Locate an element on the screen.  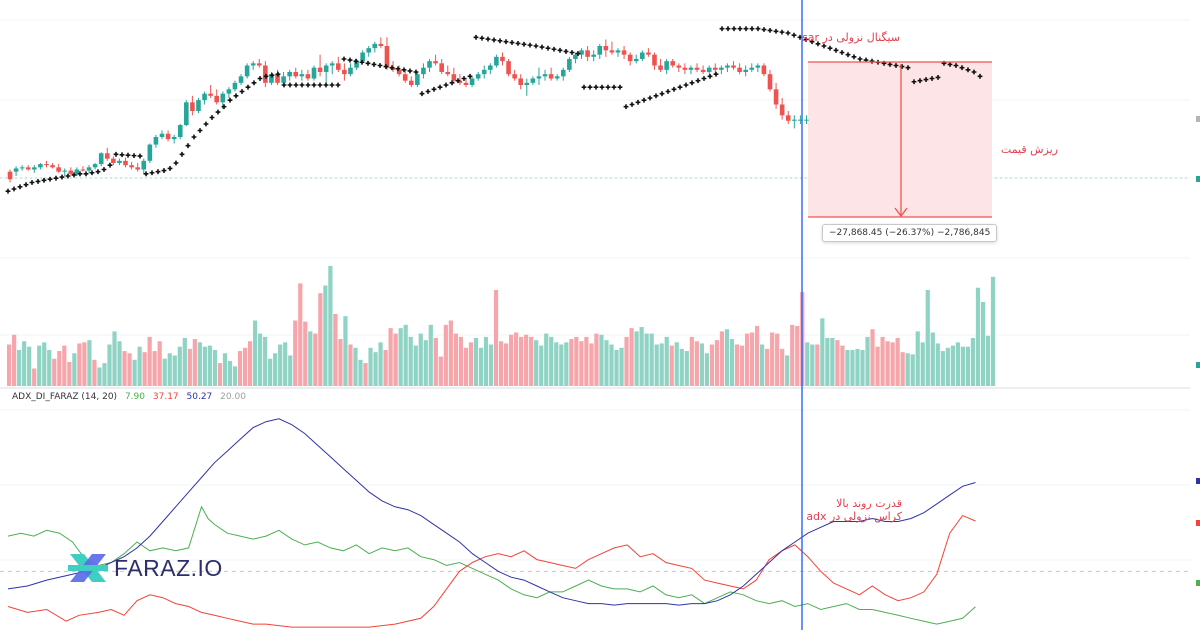
measure-lines is located at coordinates (900, 139).